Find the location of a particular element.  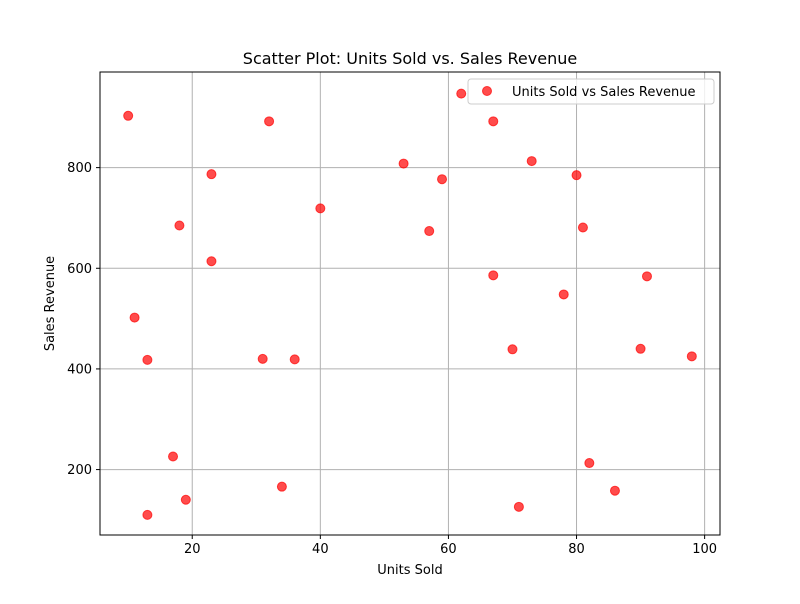

x-tick-label: 60 is located at coordinates (448, 549).